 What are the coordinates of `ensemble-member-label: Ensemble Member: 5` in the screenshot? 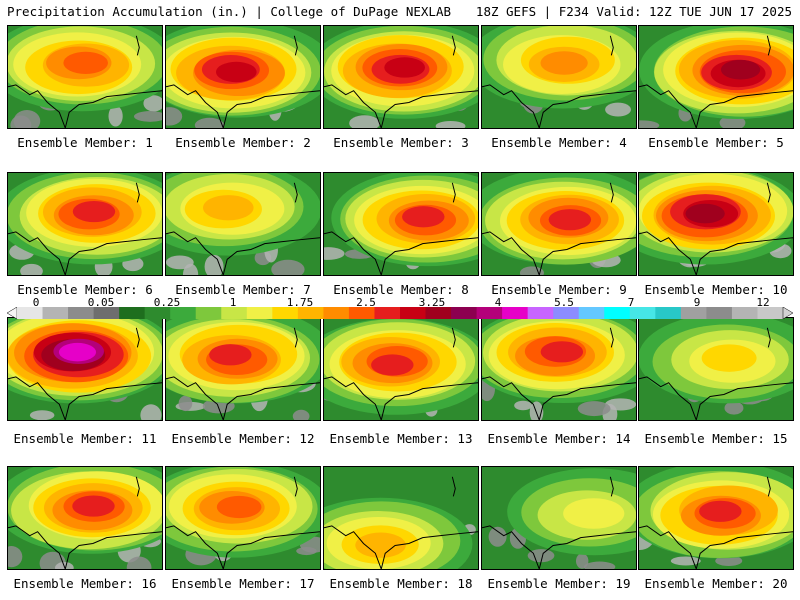 It's located at (716, 142).